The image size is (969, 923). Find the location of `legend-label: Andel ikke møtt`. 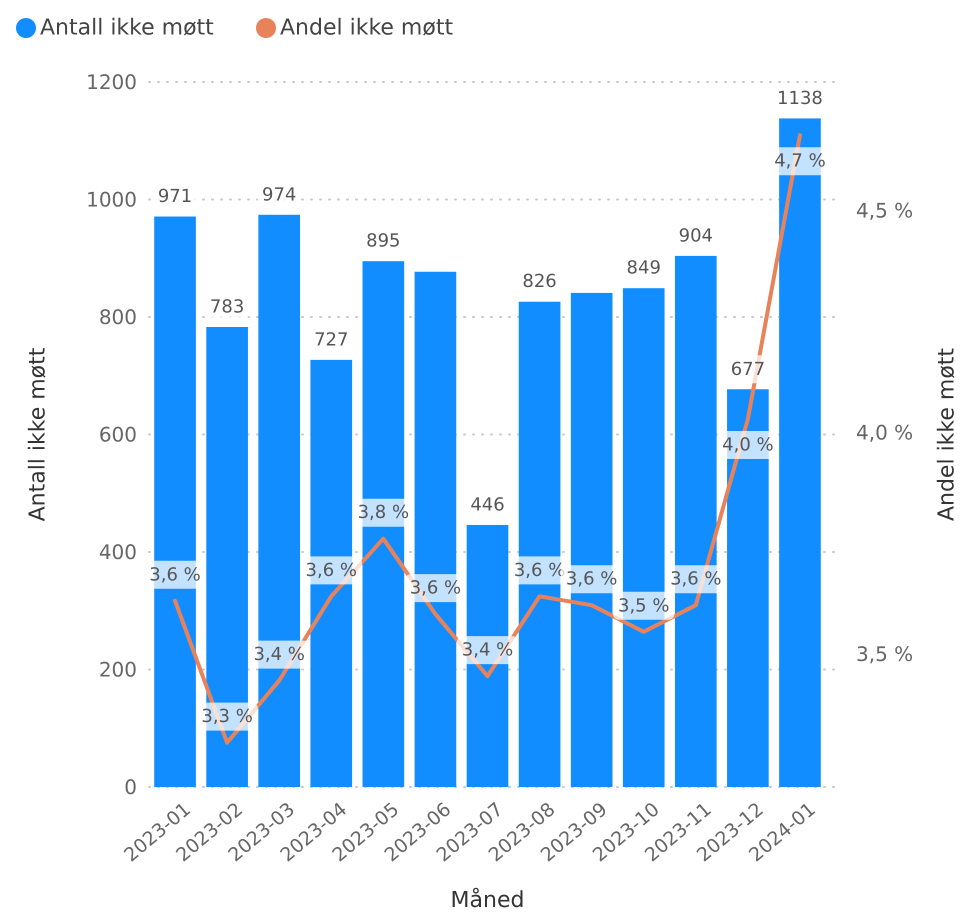

legend-label: Andel ikke møtt is located at coordinates (367, 28).